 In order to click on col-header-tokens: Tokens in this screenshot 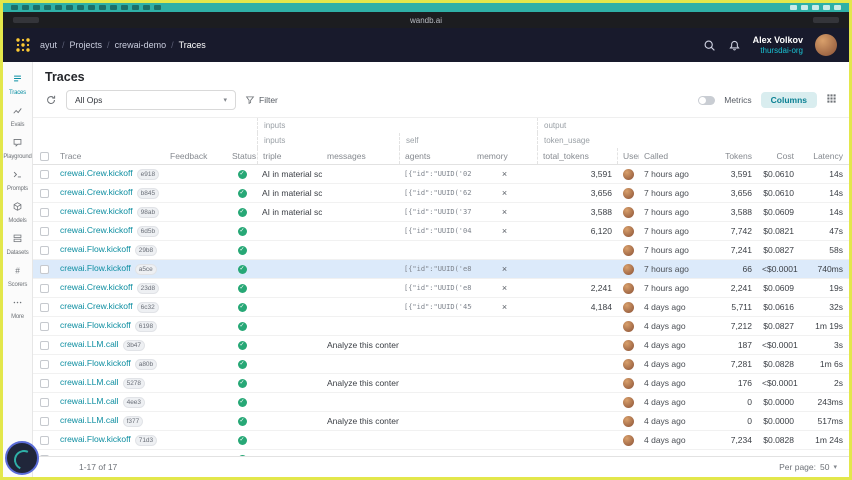, I will do `click(738, 156)`.